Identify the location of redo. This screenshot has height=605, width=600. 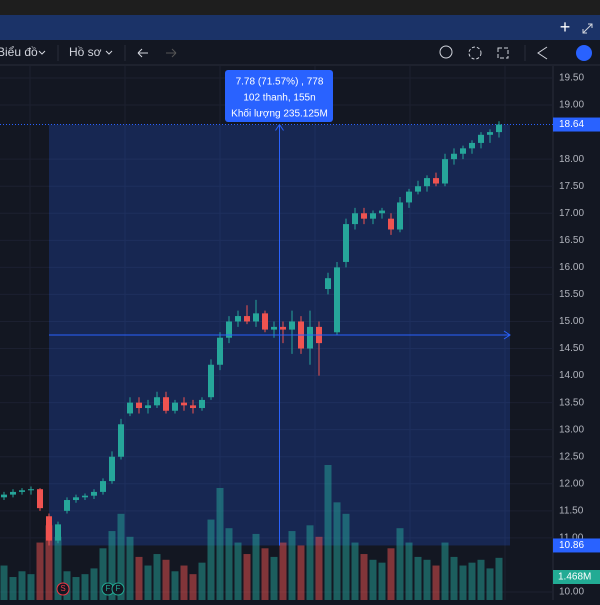
(171, 53).